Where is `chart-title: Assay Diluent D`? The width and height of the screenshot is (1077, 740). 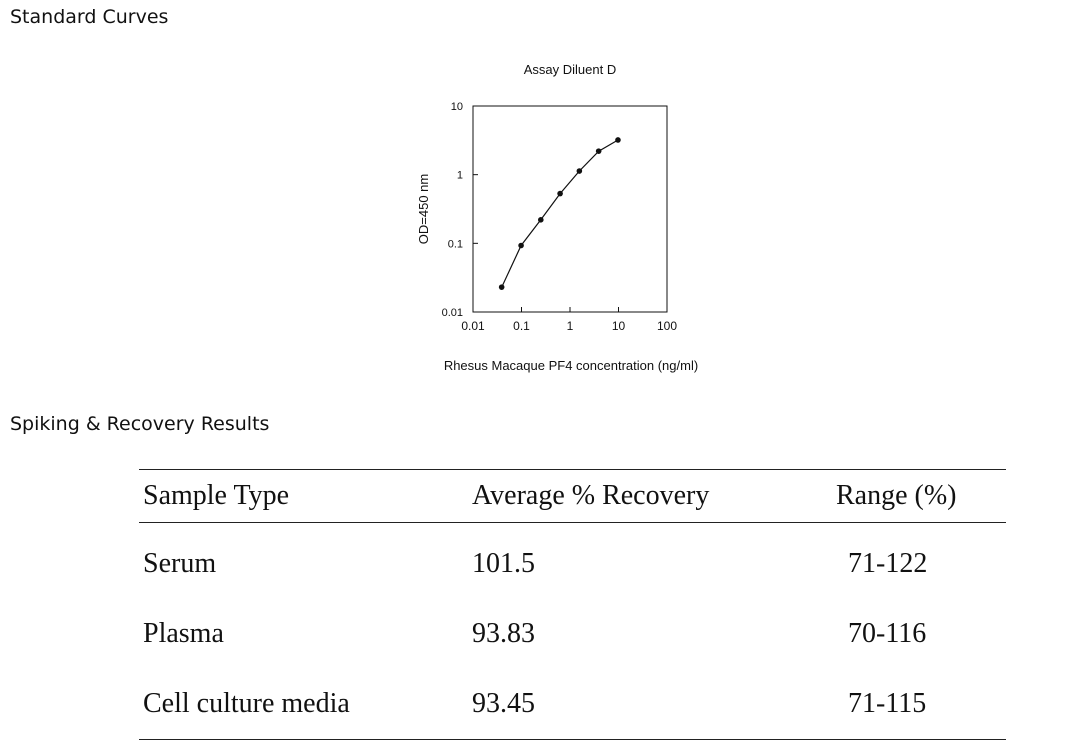 chart-title: Assay Diluent D is located at coordinates (570, 69).